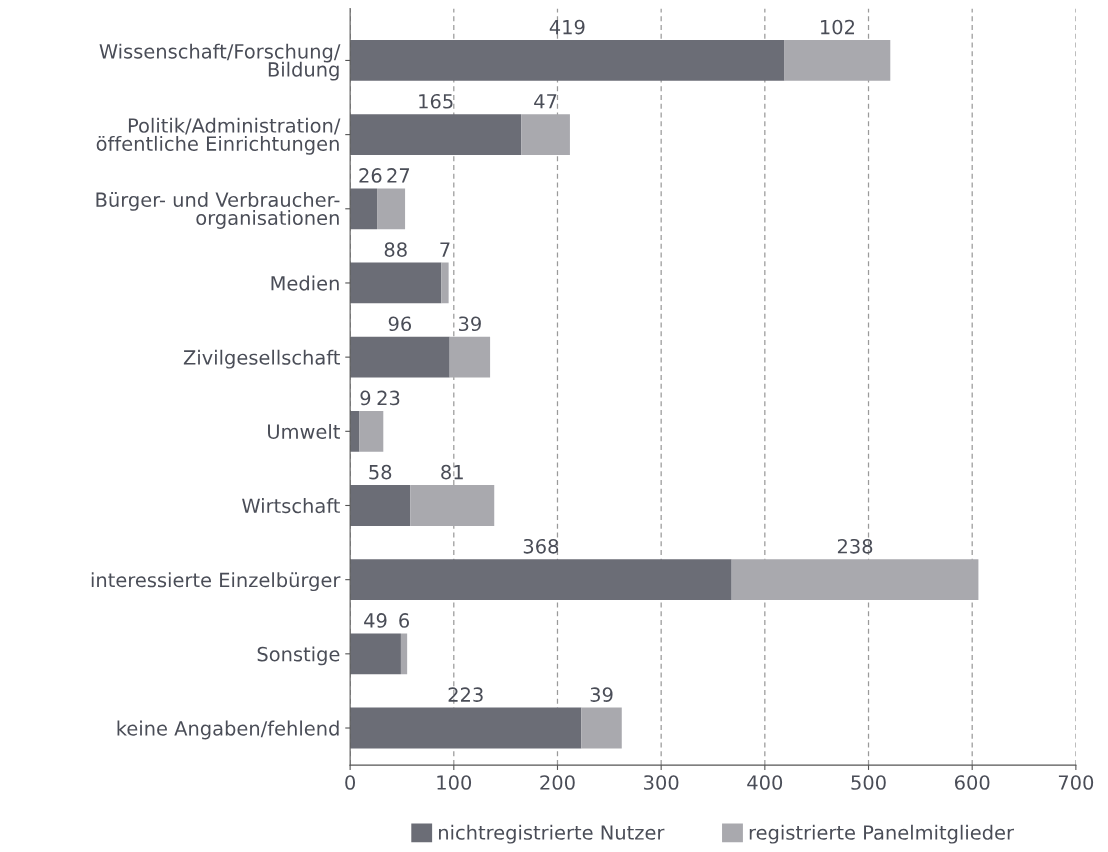 The width and height of the screenshot is (1108, 852). I want to click on y-tick-label: Bürger- und Verbraucher- organisationen, so click(218, 210).